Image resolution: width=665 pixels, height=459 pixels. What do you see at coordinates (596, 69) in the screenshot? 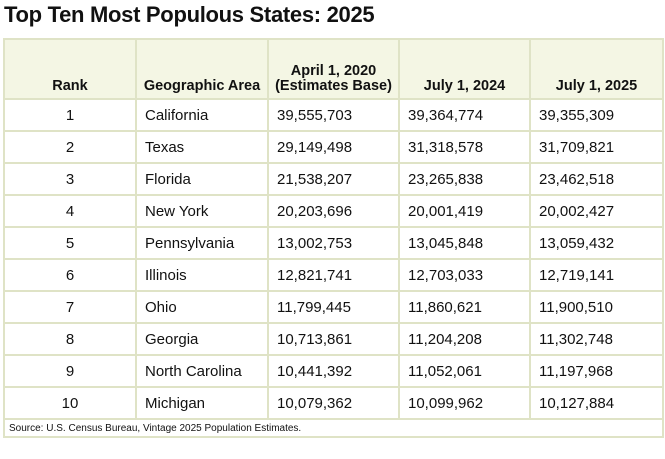
I see `column-header: July 1, 2025` at bounding box center [596, 69].